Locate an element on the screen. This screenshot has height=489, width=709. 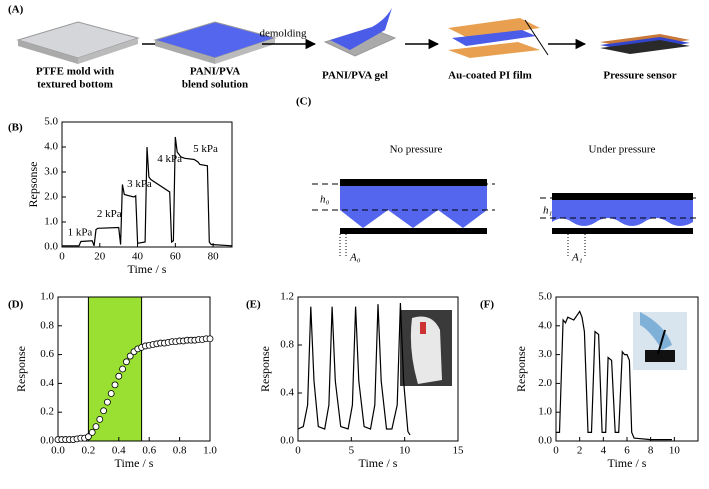
x-tick-label: 60 is located at coordinates (176, 257).